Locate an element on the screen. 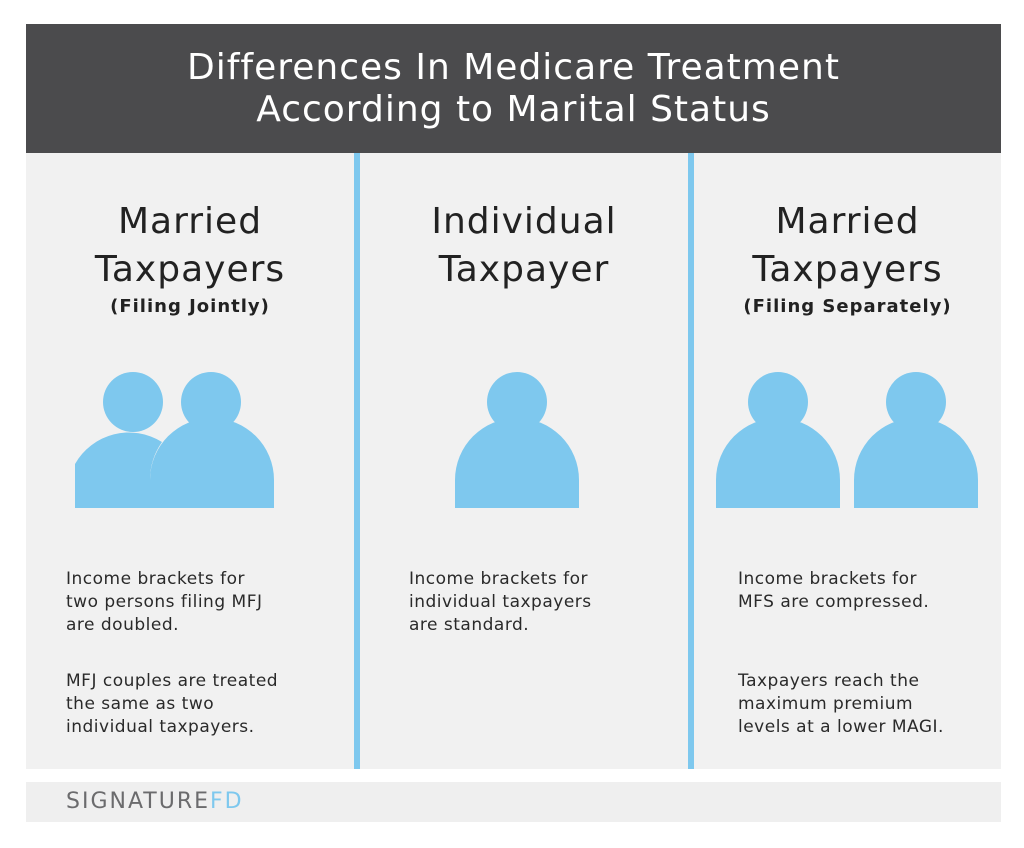 The height and width of the screenshot is (848, 1024). text-line: maximum premium is located at coordinates (826, 704).